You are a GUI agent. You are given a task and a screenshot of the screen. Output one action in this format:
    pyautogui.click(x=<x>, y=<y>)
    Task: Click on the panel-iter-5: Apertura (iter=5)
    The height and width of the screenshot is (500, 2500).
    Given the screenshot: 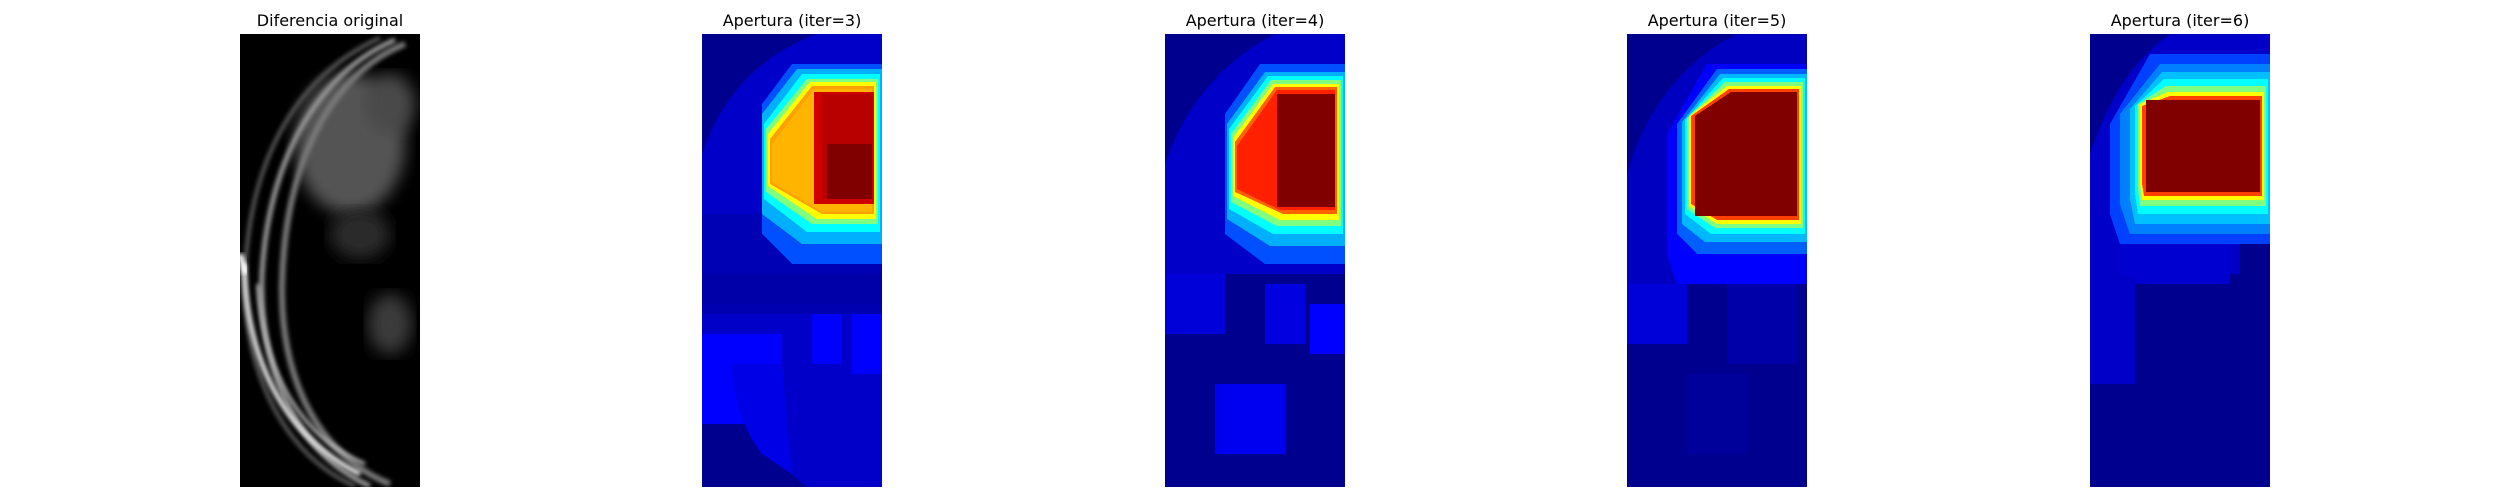 What is the action you would take?
    pyautogui.click(x=1717, y=250)
    